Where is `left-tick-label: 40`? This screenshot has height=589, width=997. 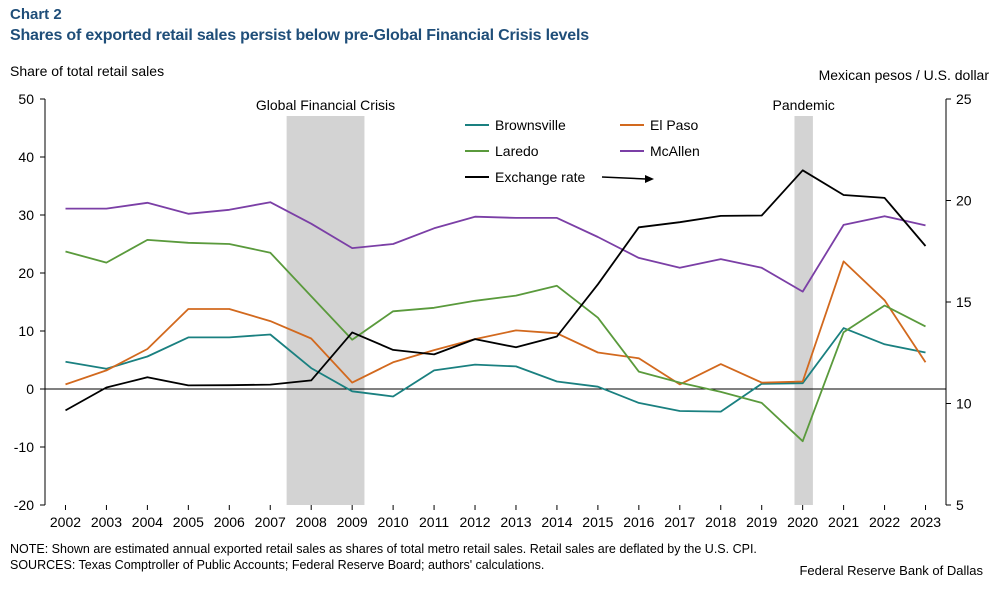
left-tick-label: 40 is located at coordinates (26, 157).